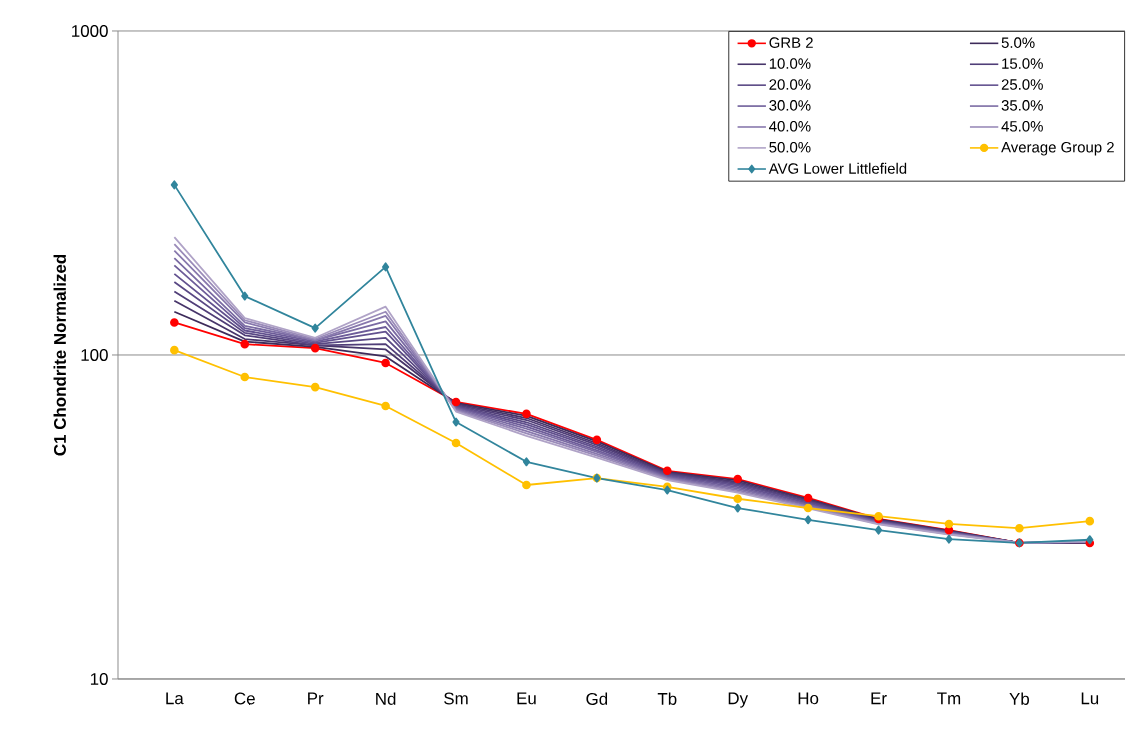 This screenshot has width=1138, height=732. I want to click on legend-label: Average Group 2, so click(1057, 148).